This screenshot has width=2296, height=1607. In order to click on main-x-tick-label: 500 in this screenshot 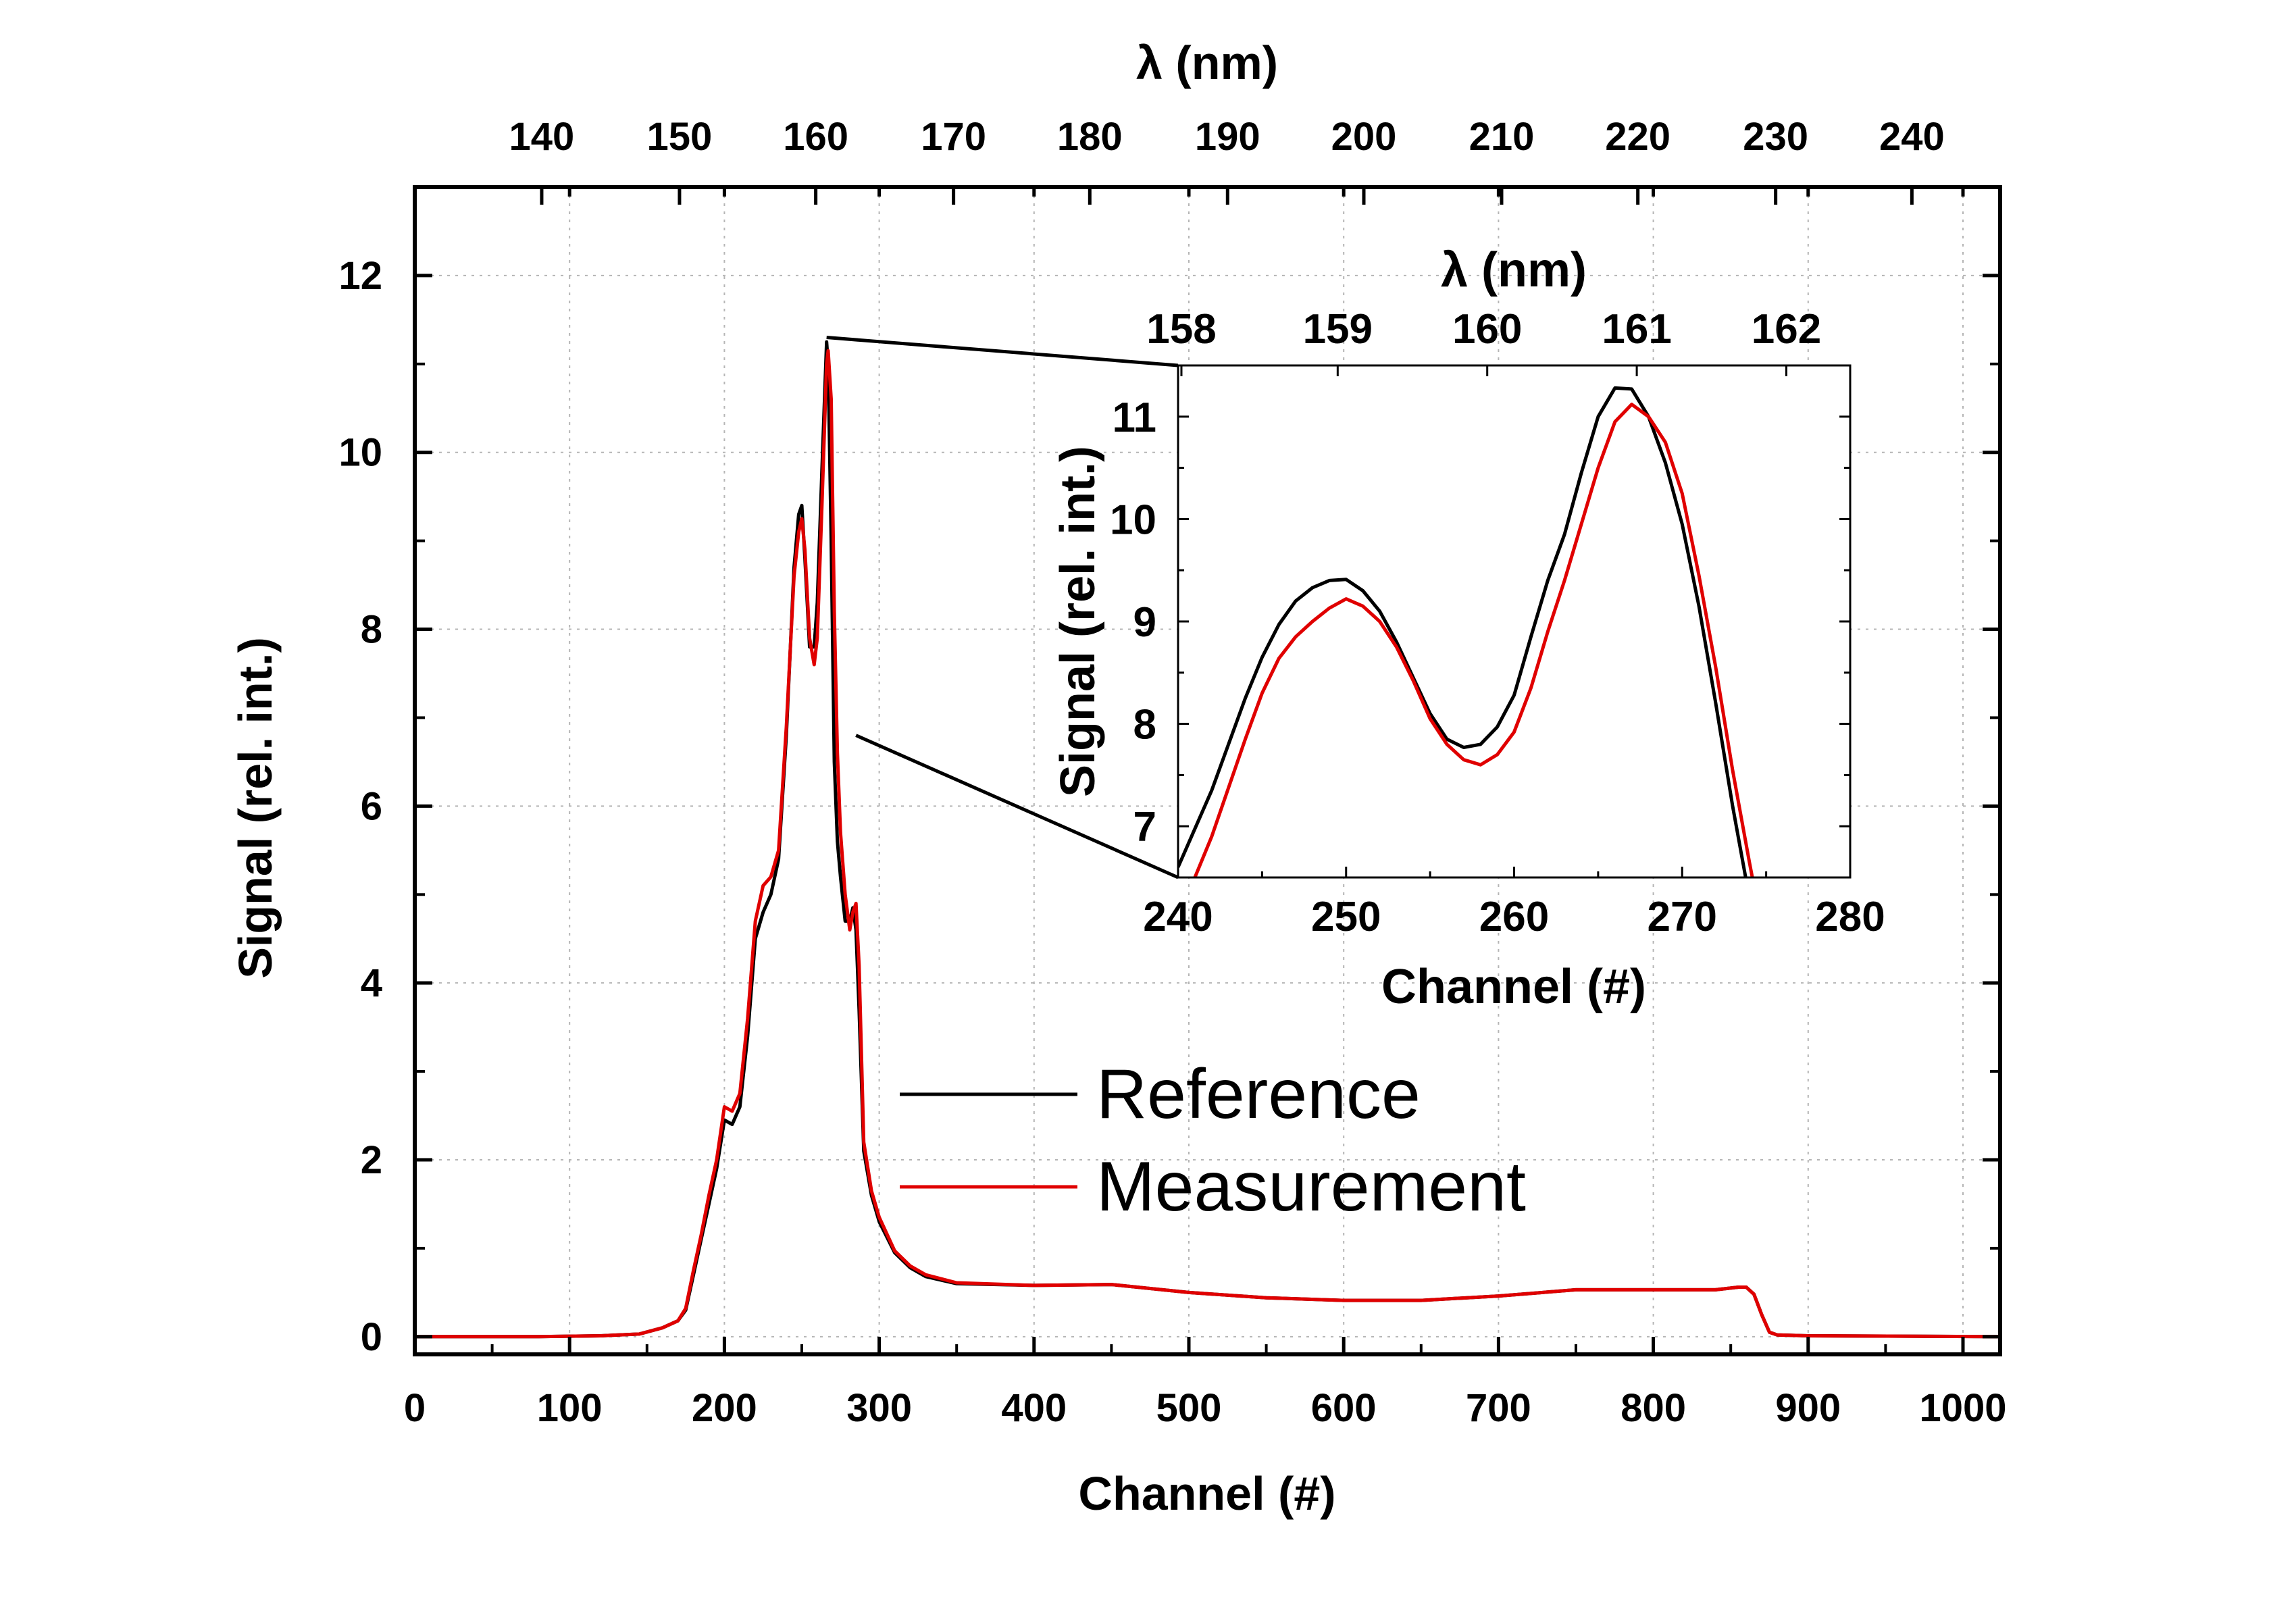, I will do `click(1189, 1408)`.